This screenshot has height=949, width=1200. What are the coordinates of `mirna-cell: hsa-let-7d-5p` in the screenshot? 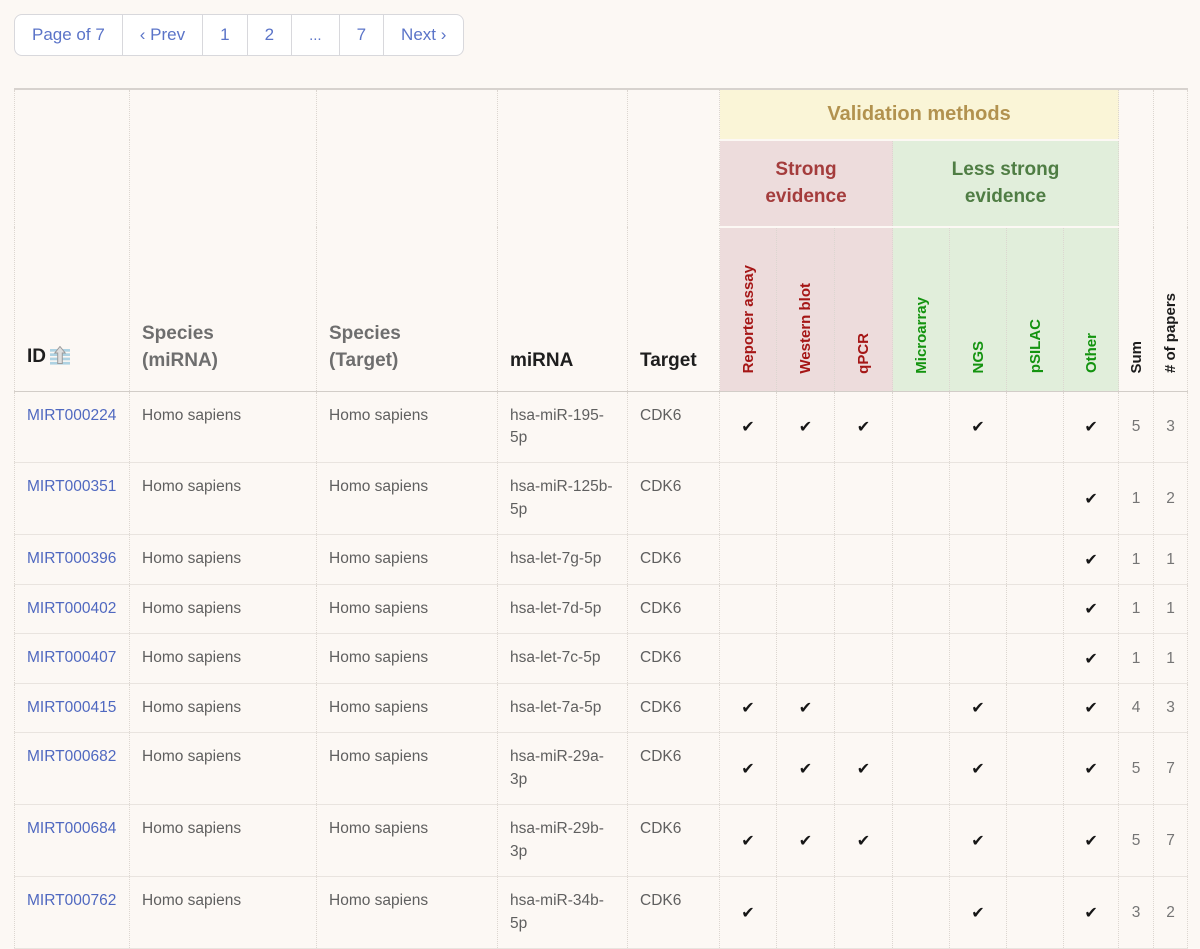 It's located at (562, 609).